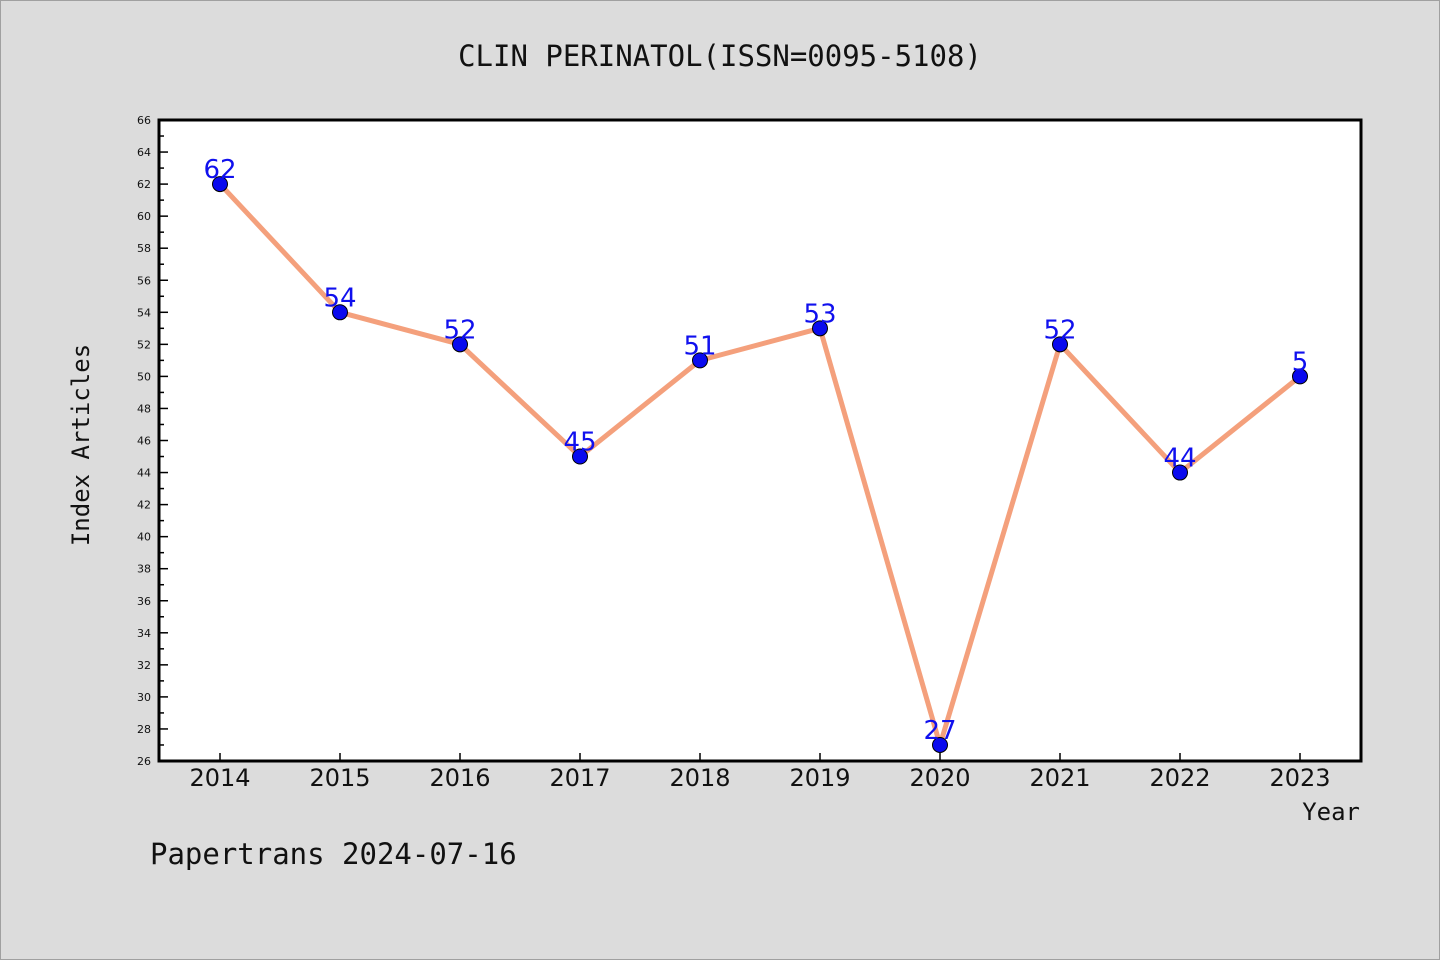 The image size is (1440, 960). I want to click on y-tick-label: 44, so click(144, 473).